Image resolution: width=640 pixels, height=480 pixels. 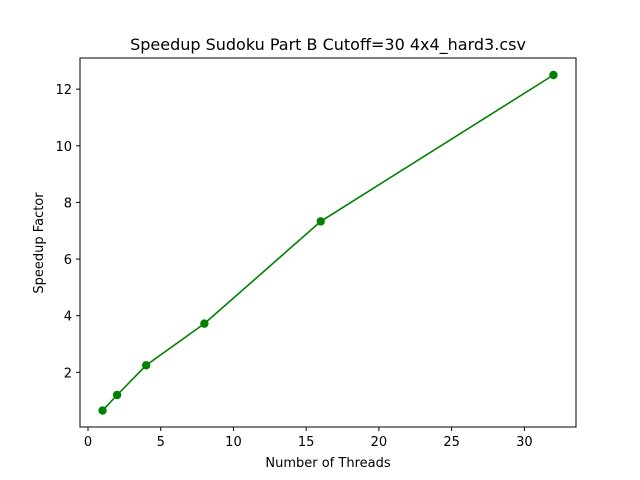 What do you see at coordinates (39, 243) in the screenshot?
I see `y-axis-label: Speedup Factor` at bounding box center [39, 243].